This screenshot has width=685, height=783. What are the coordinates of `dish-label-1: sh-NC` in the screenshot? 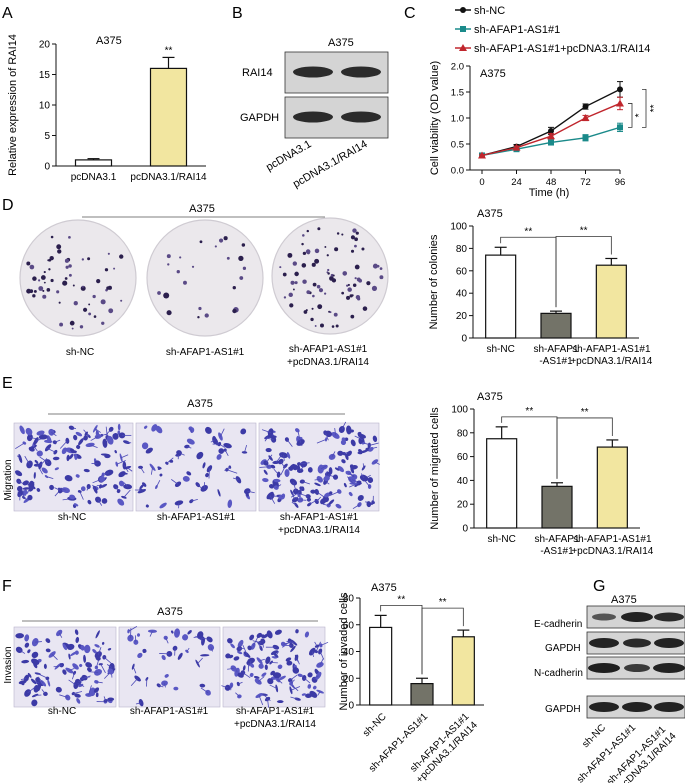 It's located at (80, 352).